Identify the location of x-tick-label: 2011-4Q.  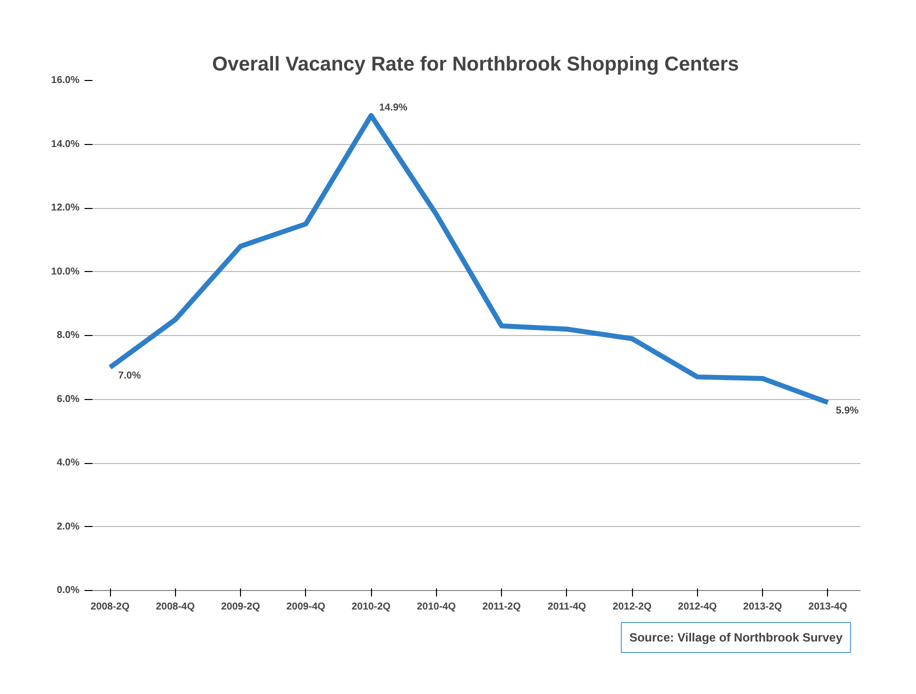
(567, 607).